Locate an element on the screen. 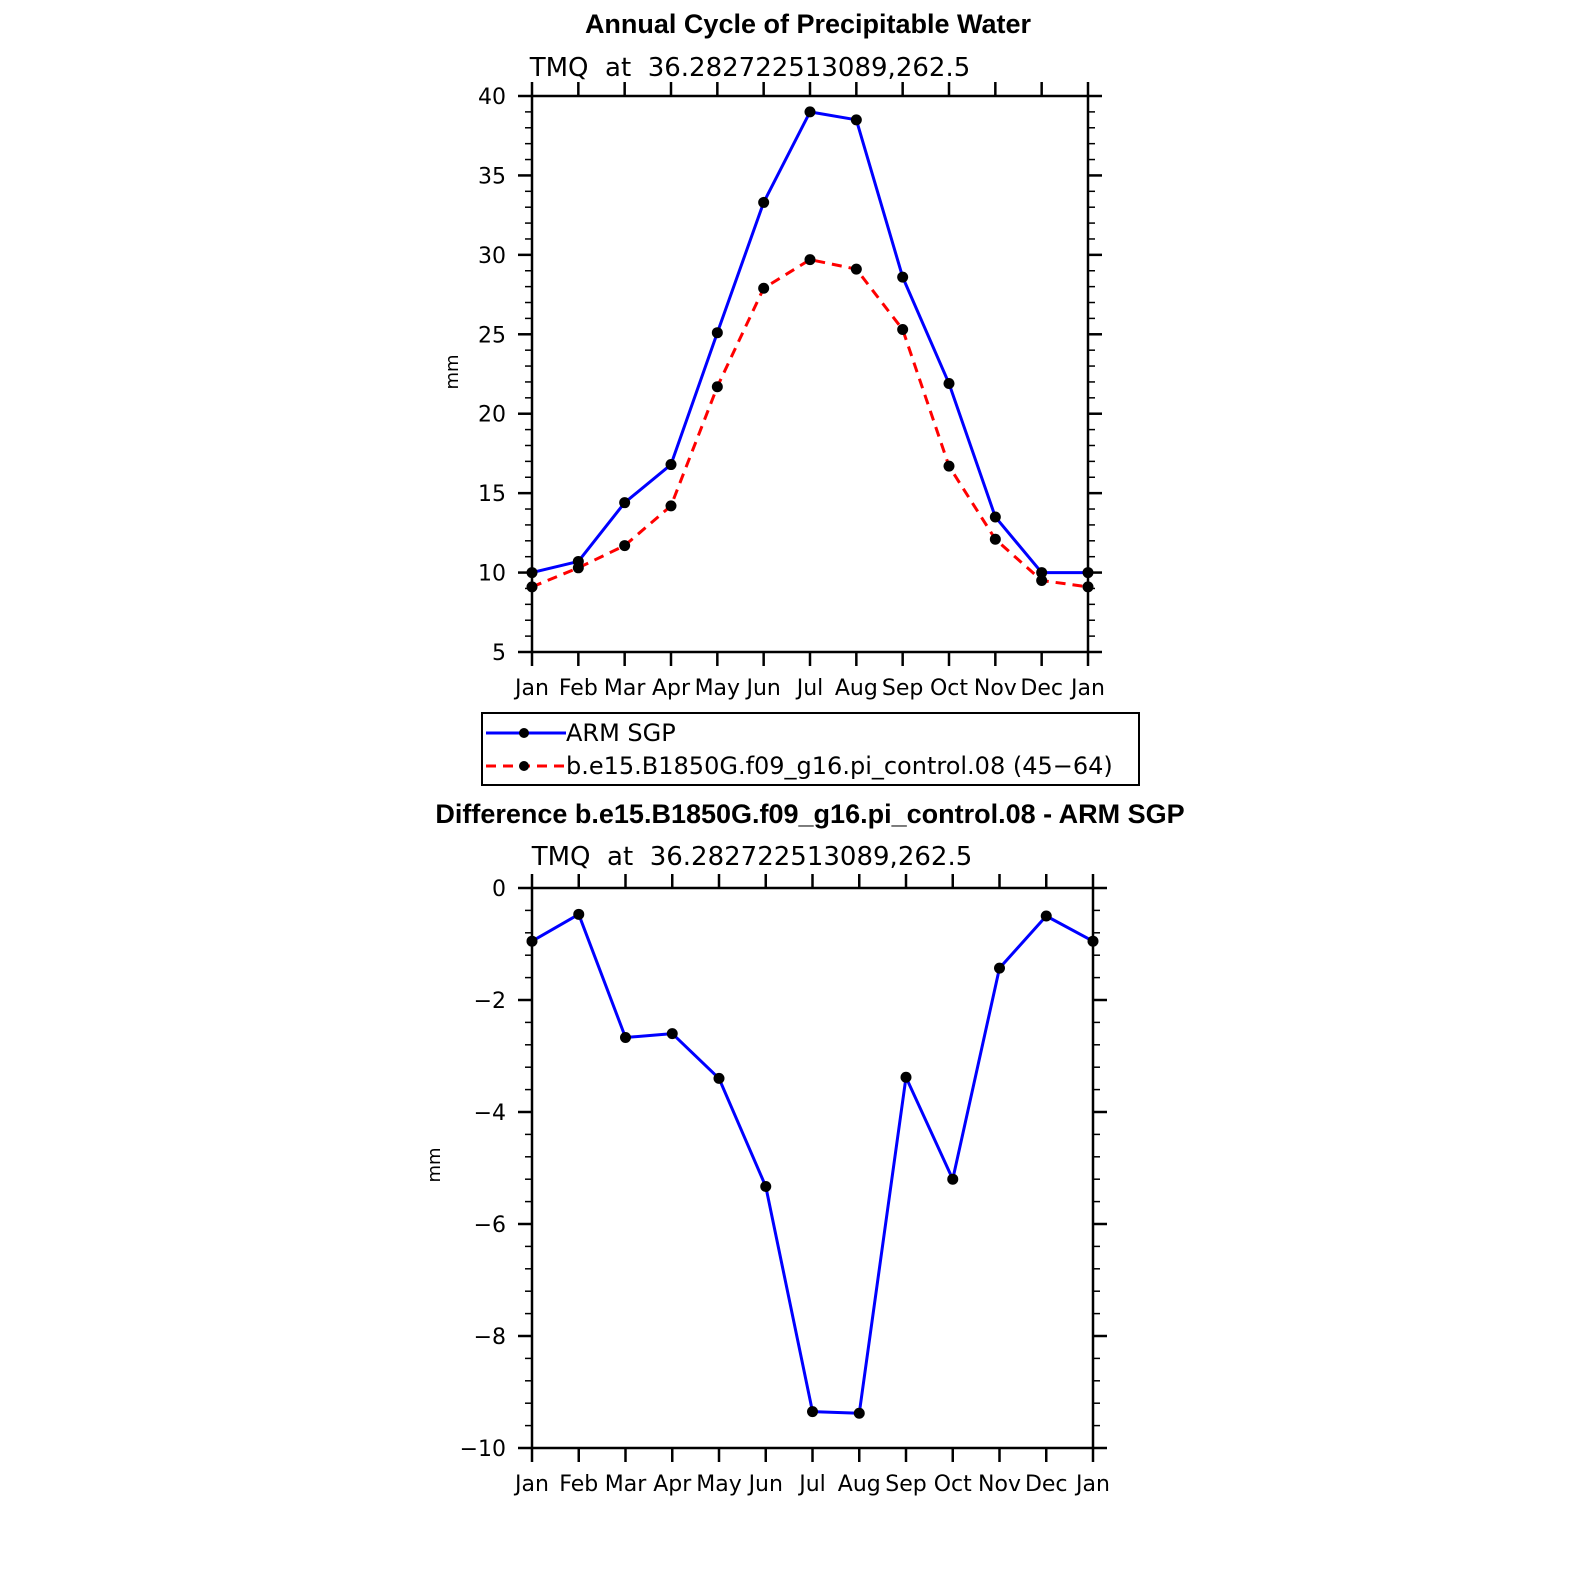  y-tick-label: −6 is located at coordinates (490, 1225).